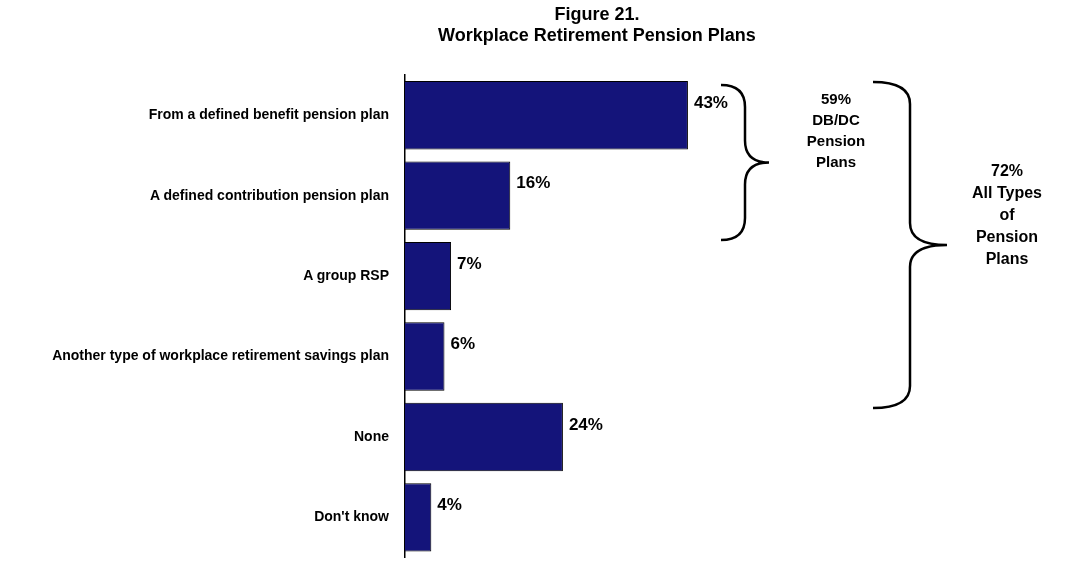 The height and width of the screenshot is (582, 1082). What do you see at coordinates (352, 516) in the screenshot?
I see `y-tick-label: Don't know` at bounding box center [352, 516].